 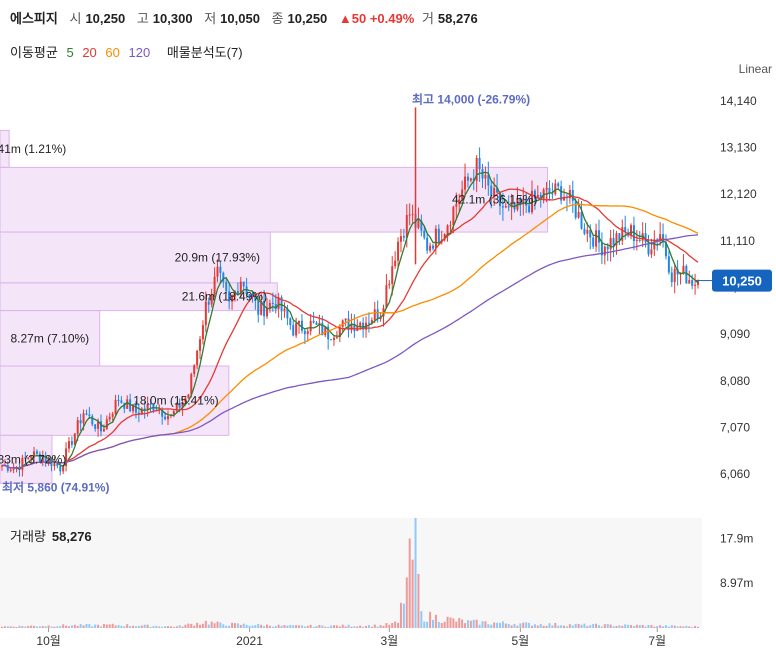 What do you see at coordinates (105, 18) in the screenshot?
I see `open-value: 10,250` at bounding box center [105, 18].